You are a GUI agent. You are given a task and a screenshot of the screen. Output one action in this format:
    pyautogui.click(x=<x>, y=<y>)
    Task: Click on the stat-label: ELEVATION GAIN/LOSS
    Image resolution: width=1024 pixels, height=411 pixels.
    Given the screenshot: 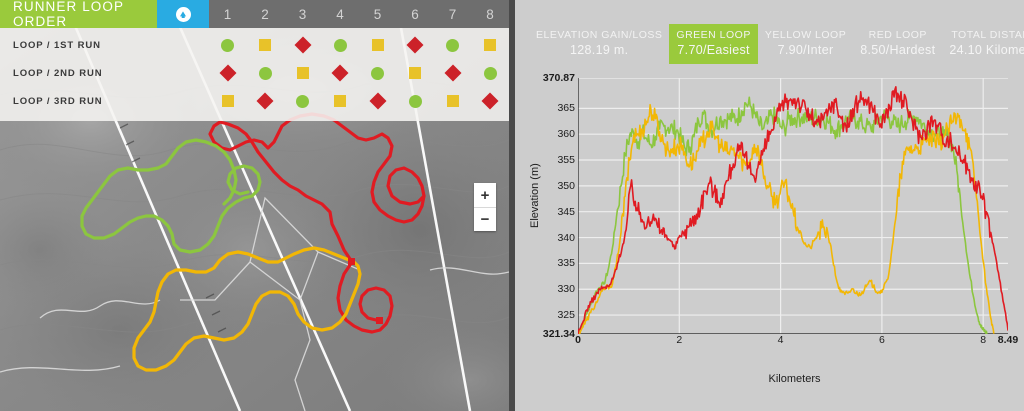 What is the action you would take?
    pyautogui.click(x=599, y=35)
    